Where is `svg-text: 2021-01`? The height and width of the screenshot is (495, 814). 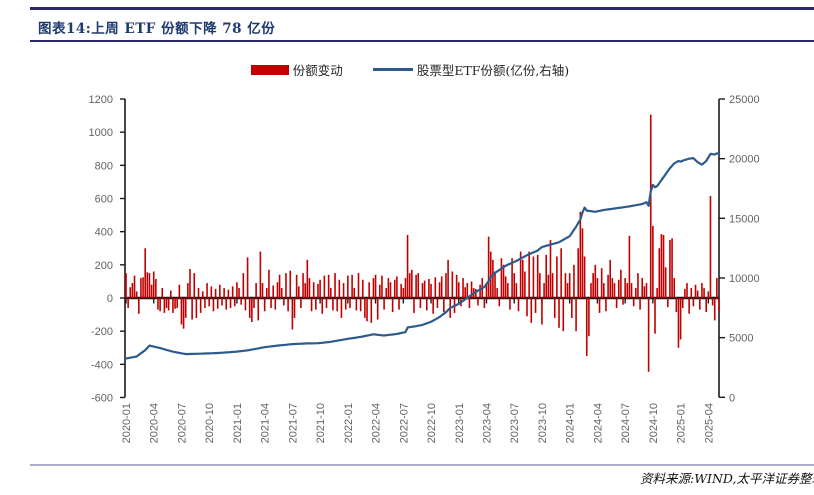 svg-text: 2021-01 is located at coordinates (238, 423).